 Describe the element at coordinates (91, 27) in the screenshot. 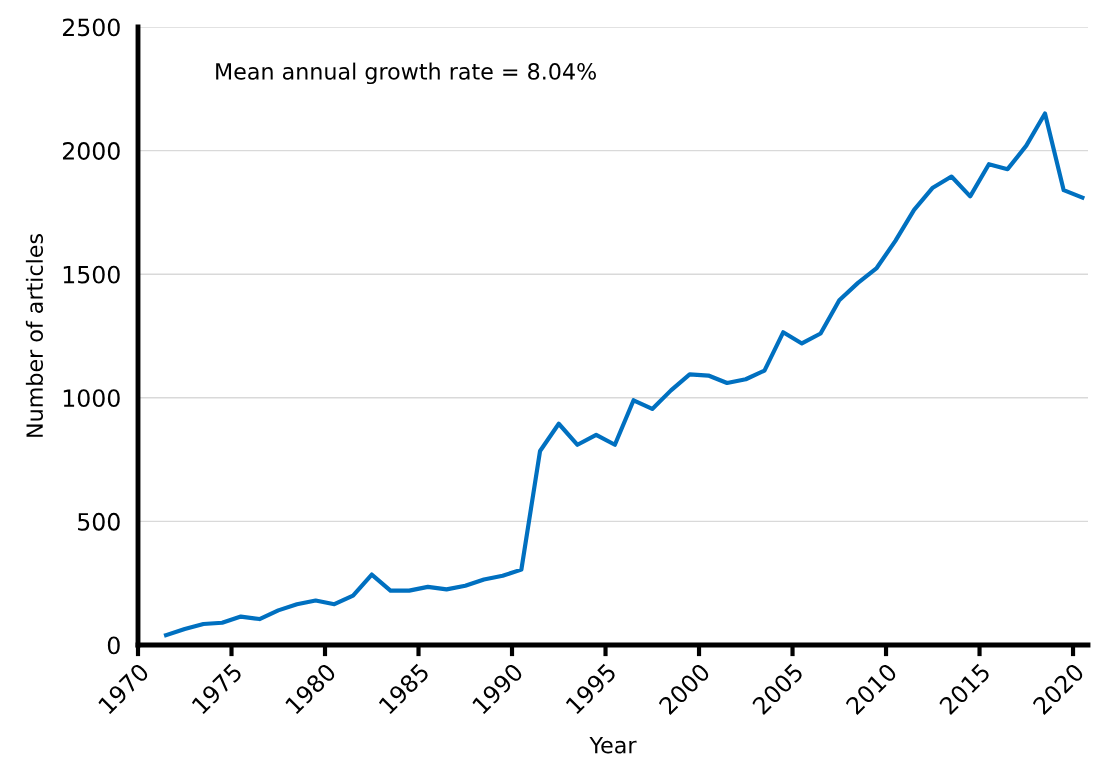

I see `y-tick-label: 2500` at that location.